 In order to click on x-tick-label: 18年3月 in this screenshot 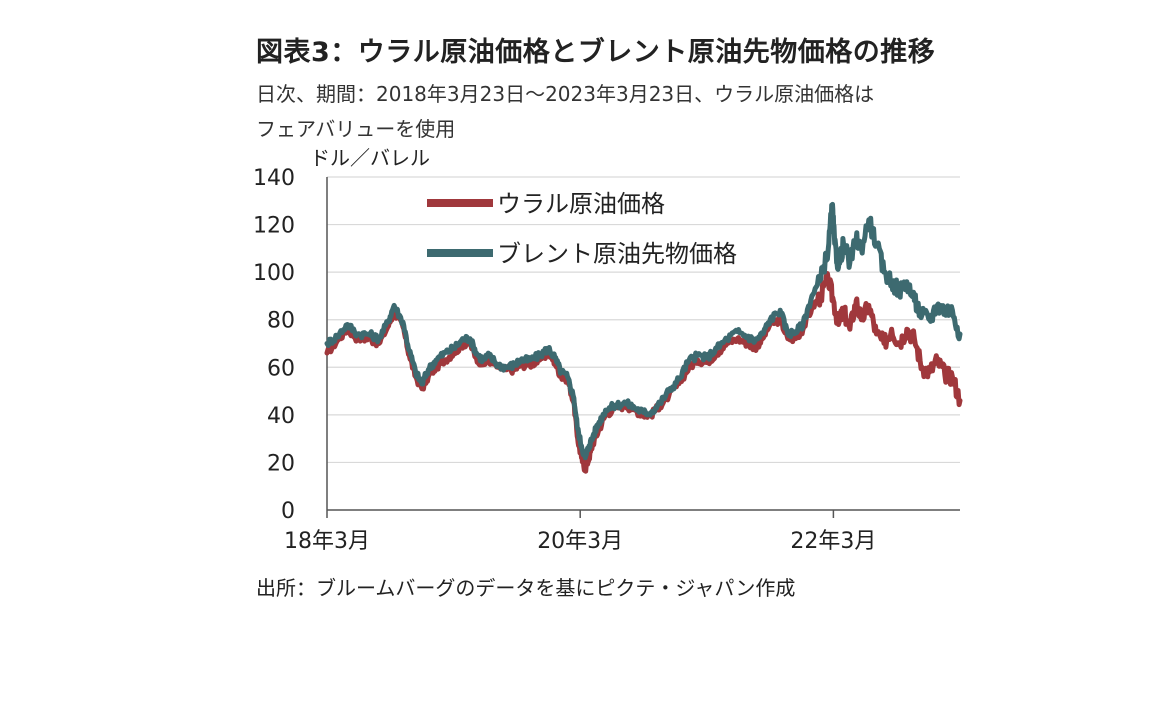, I will do `click(327, 541)`.